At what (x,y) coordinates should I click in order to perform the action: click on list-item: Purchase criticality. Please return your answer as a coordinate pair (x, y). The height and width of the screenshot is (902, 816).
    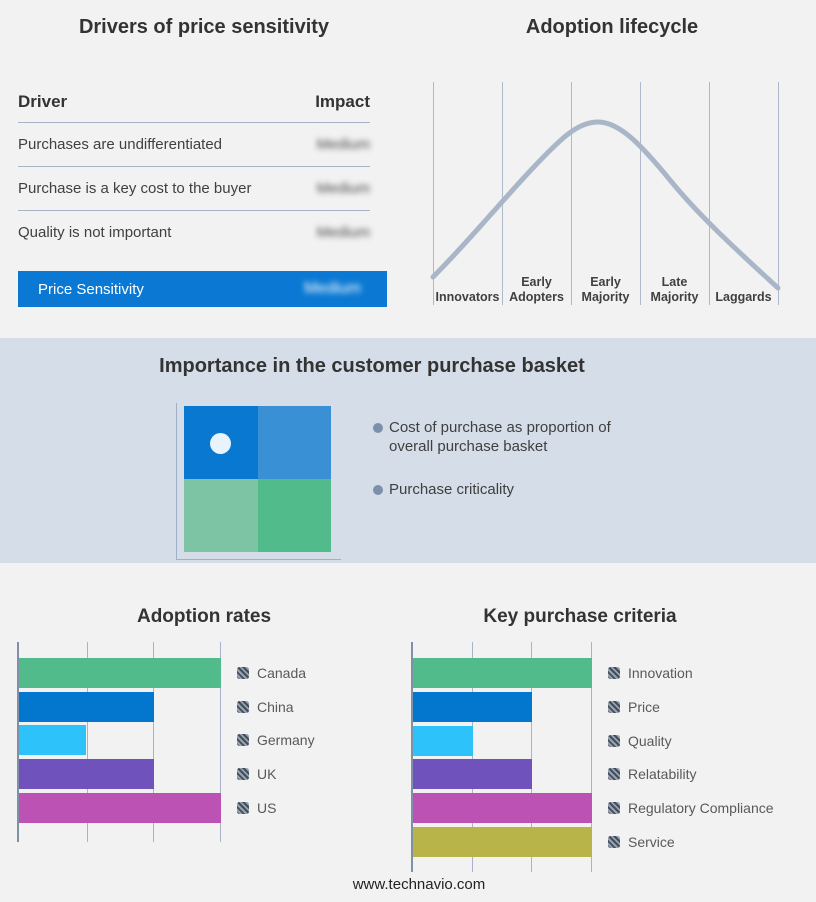
    Looking at the image, I should click on (508, 489).